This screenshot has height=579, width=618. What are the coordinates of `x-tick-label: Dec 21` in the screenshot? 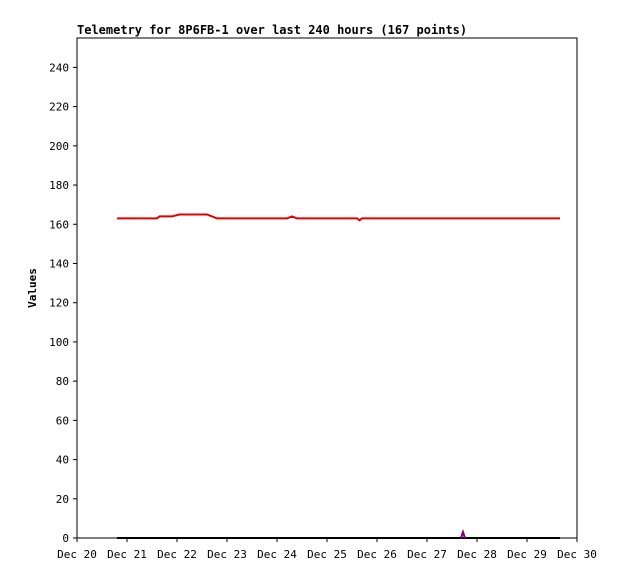 It's located at (127, 554).